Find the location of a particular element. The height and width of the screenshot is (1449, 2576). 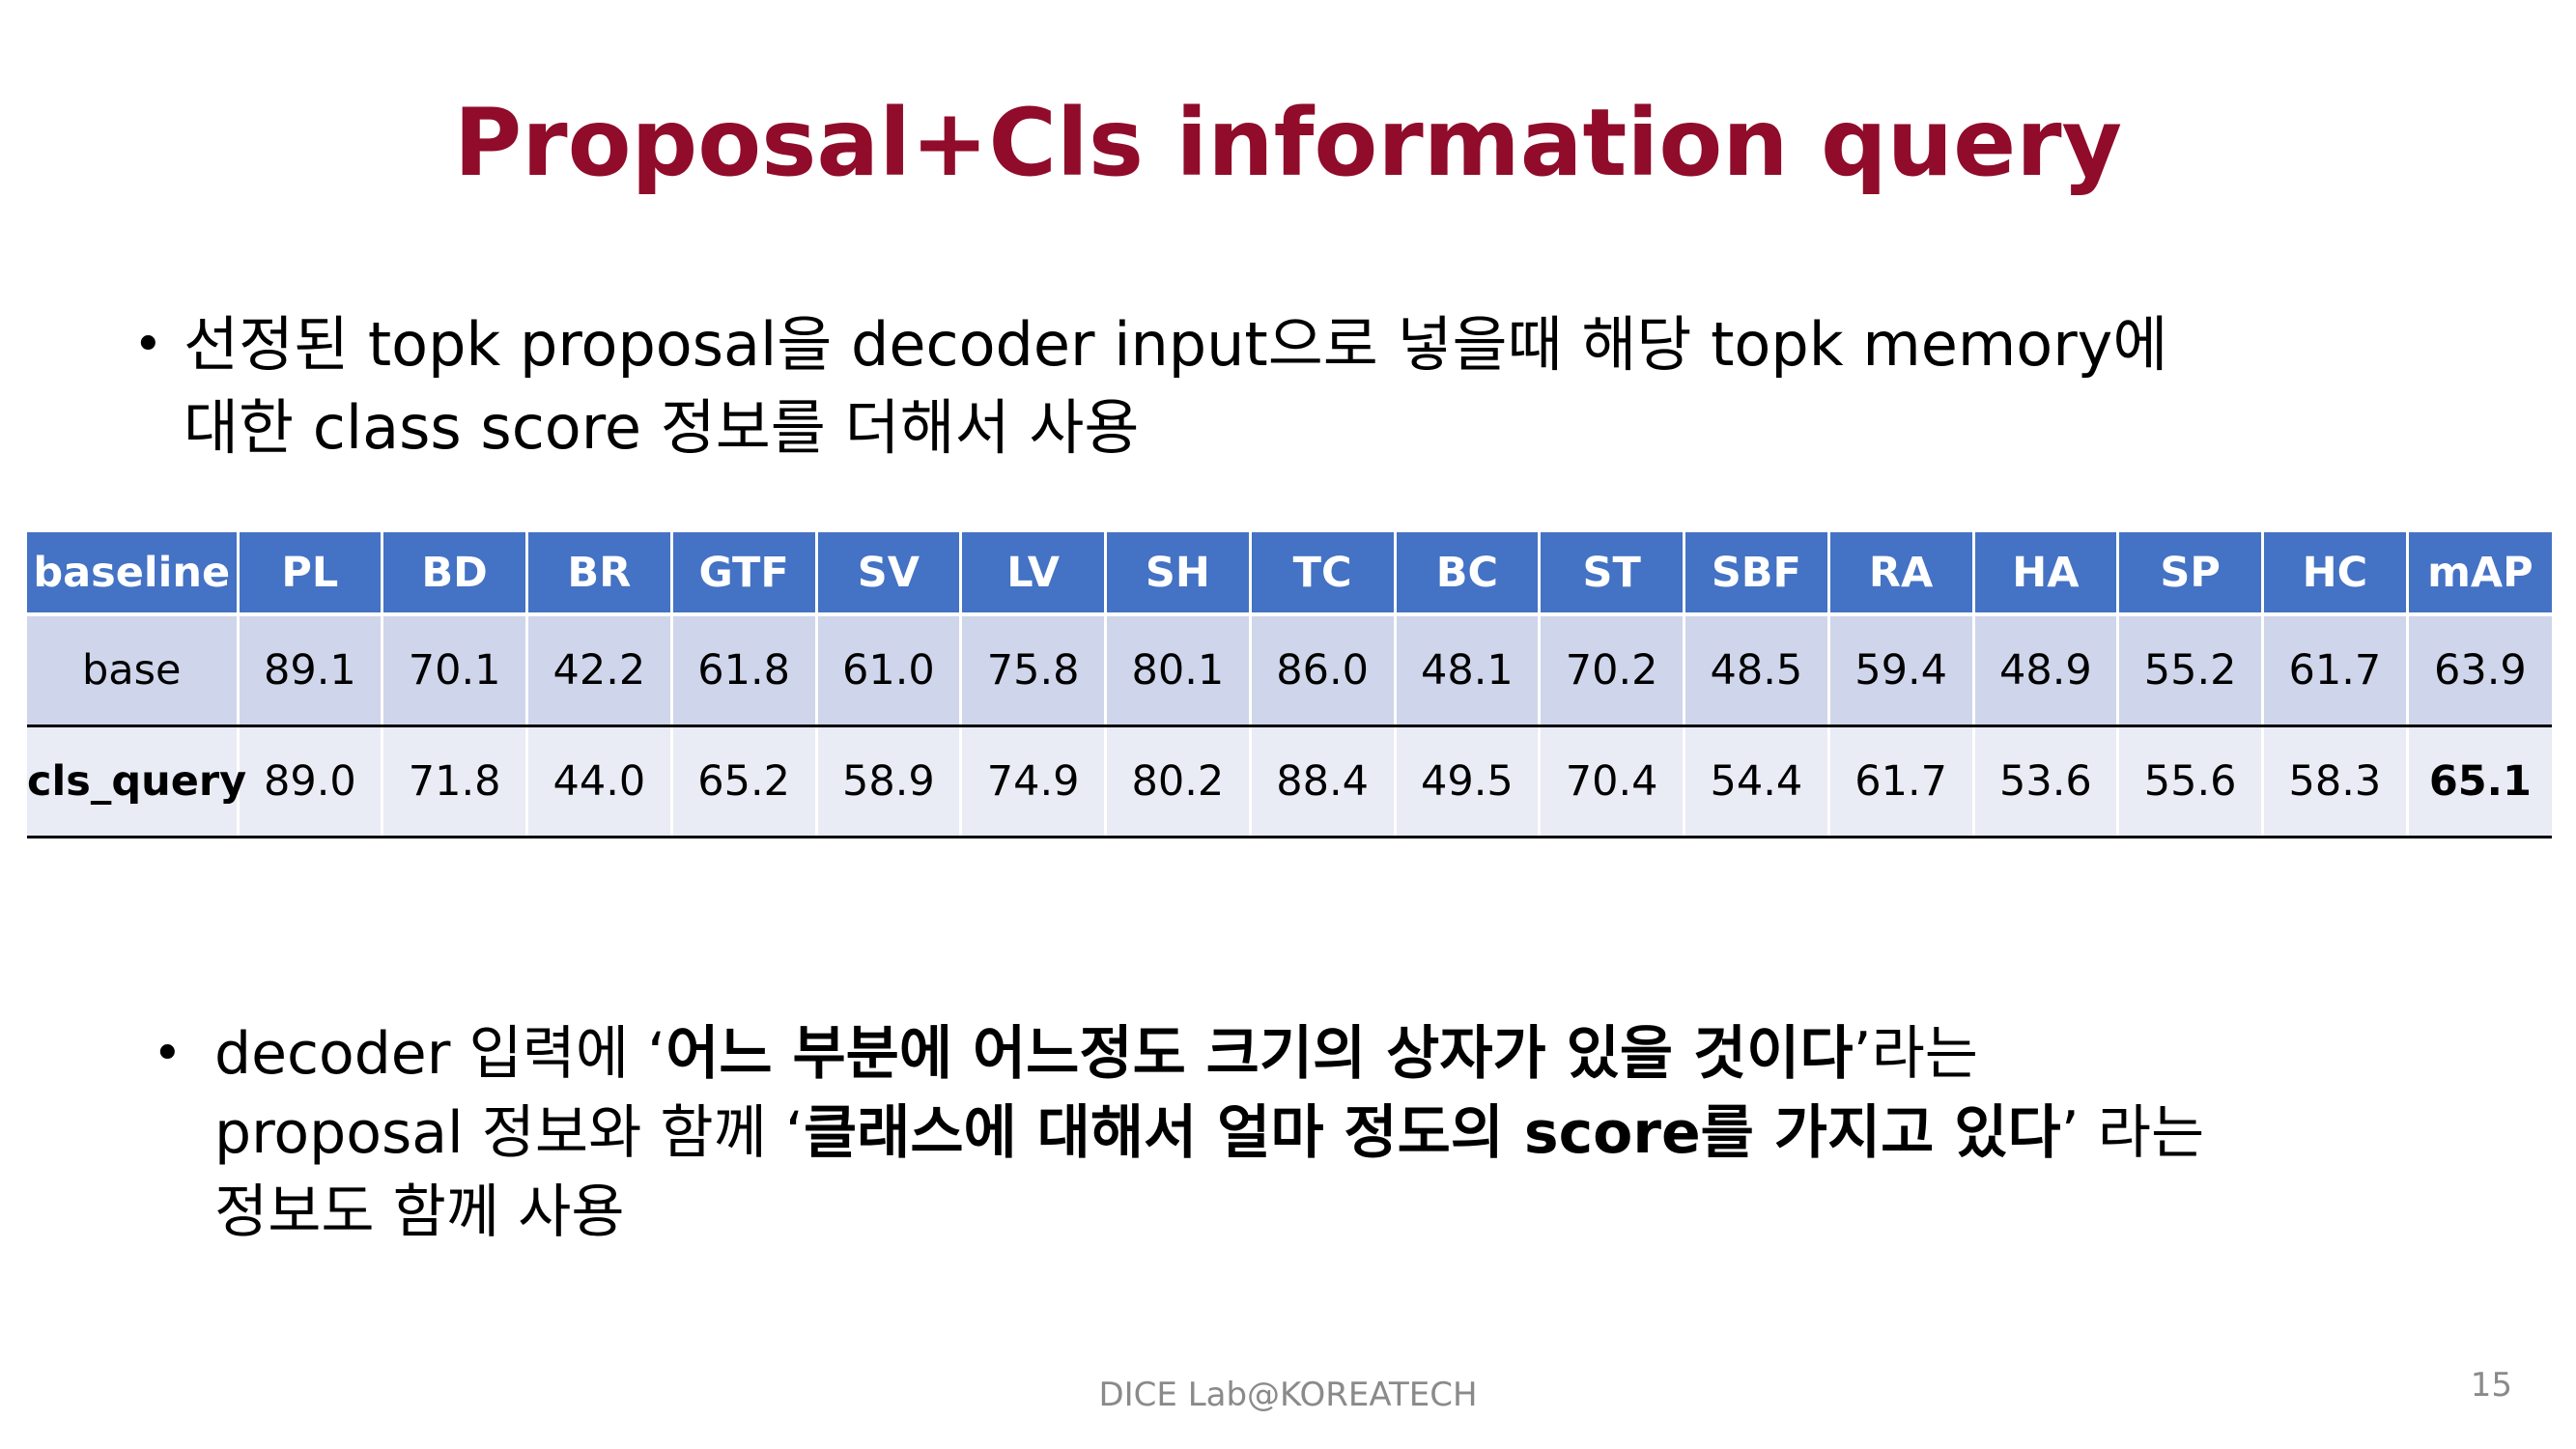

header-cell-ha: HA is located at coordinates (2046, 574).